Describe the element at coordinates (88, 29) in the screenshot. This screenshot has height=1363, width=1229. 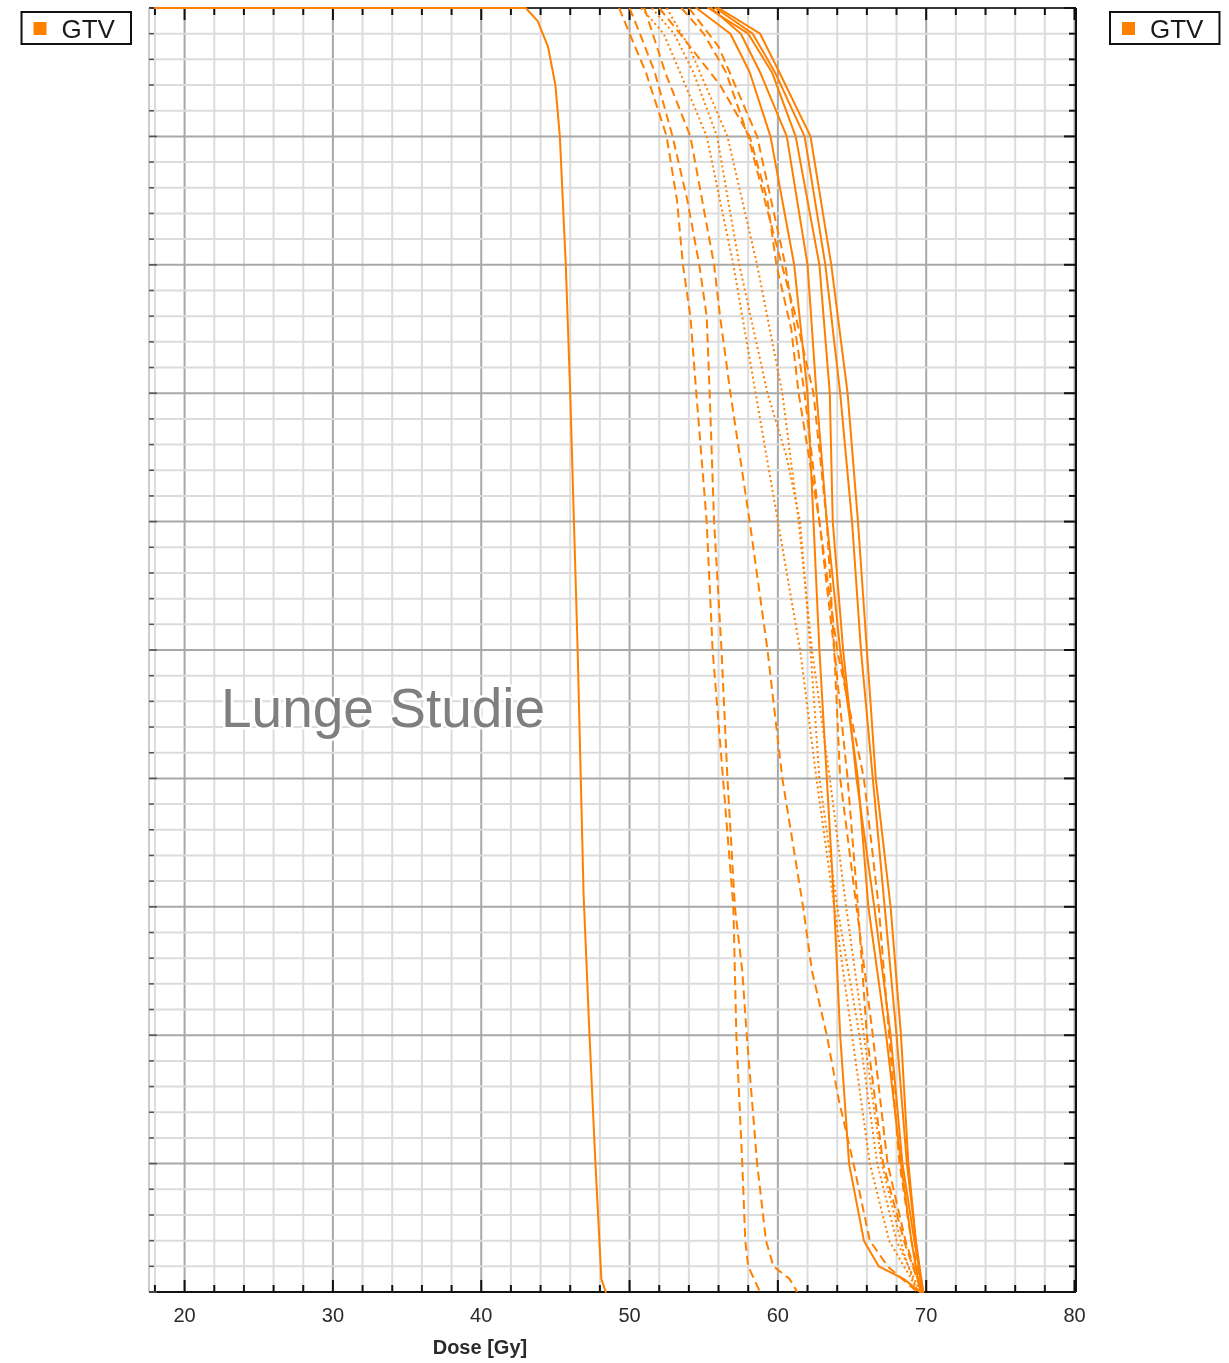
I see `legend-label: GTV` at that location.